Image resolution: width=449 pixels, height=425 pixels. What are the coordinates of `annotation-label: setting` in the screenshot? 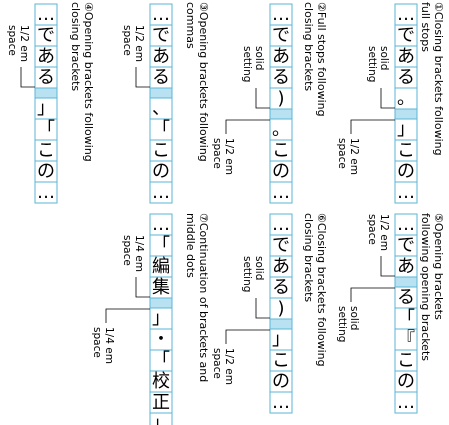 It's located at (247, 274).